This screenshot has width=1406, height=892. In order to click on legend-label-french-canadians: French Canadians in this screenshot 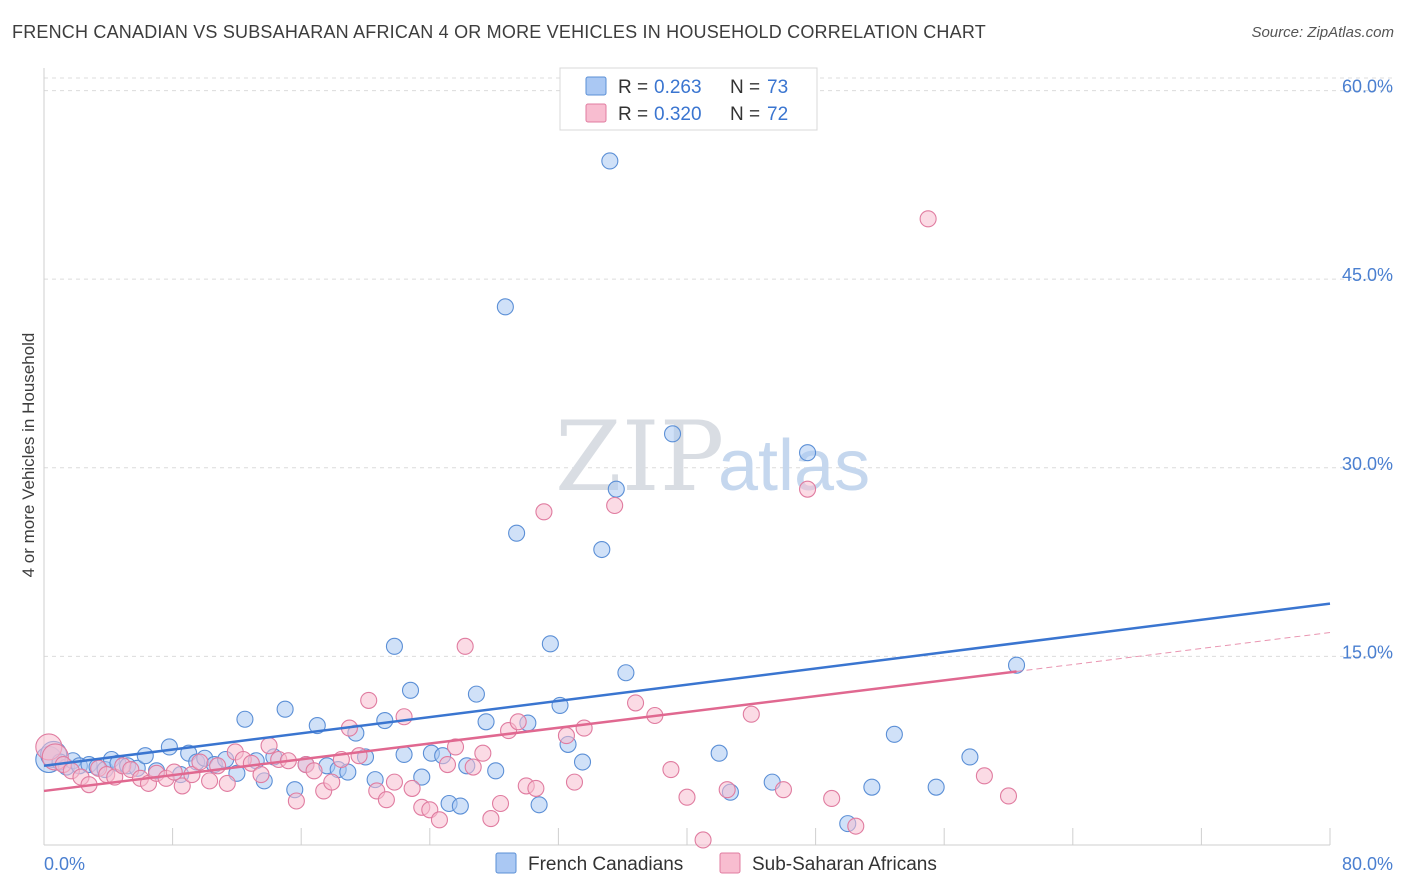, I will do `click(605, 864)`.